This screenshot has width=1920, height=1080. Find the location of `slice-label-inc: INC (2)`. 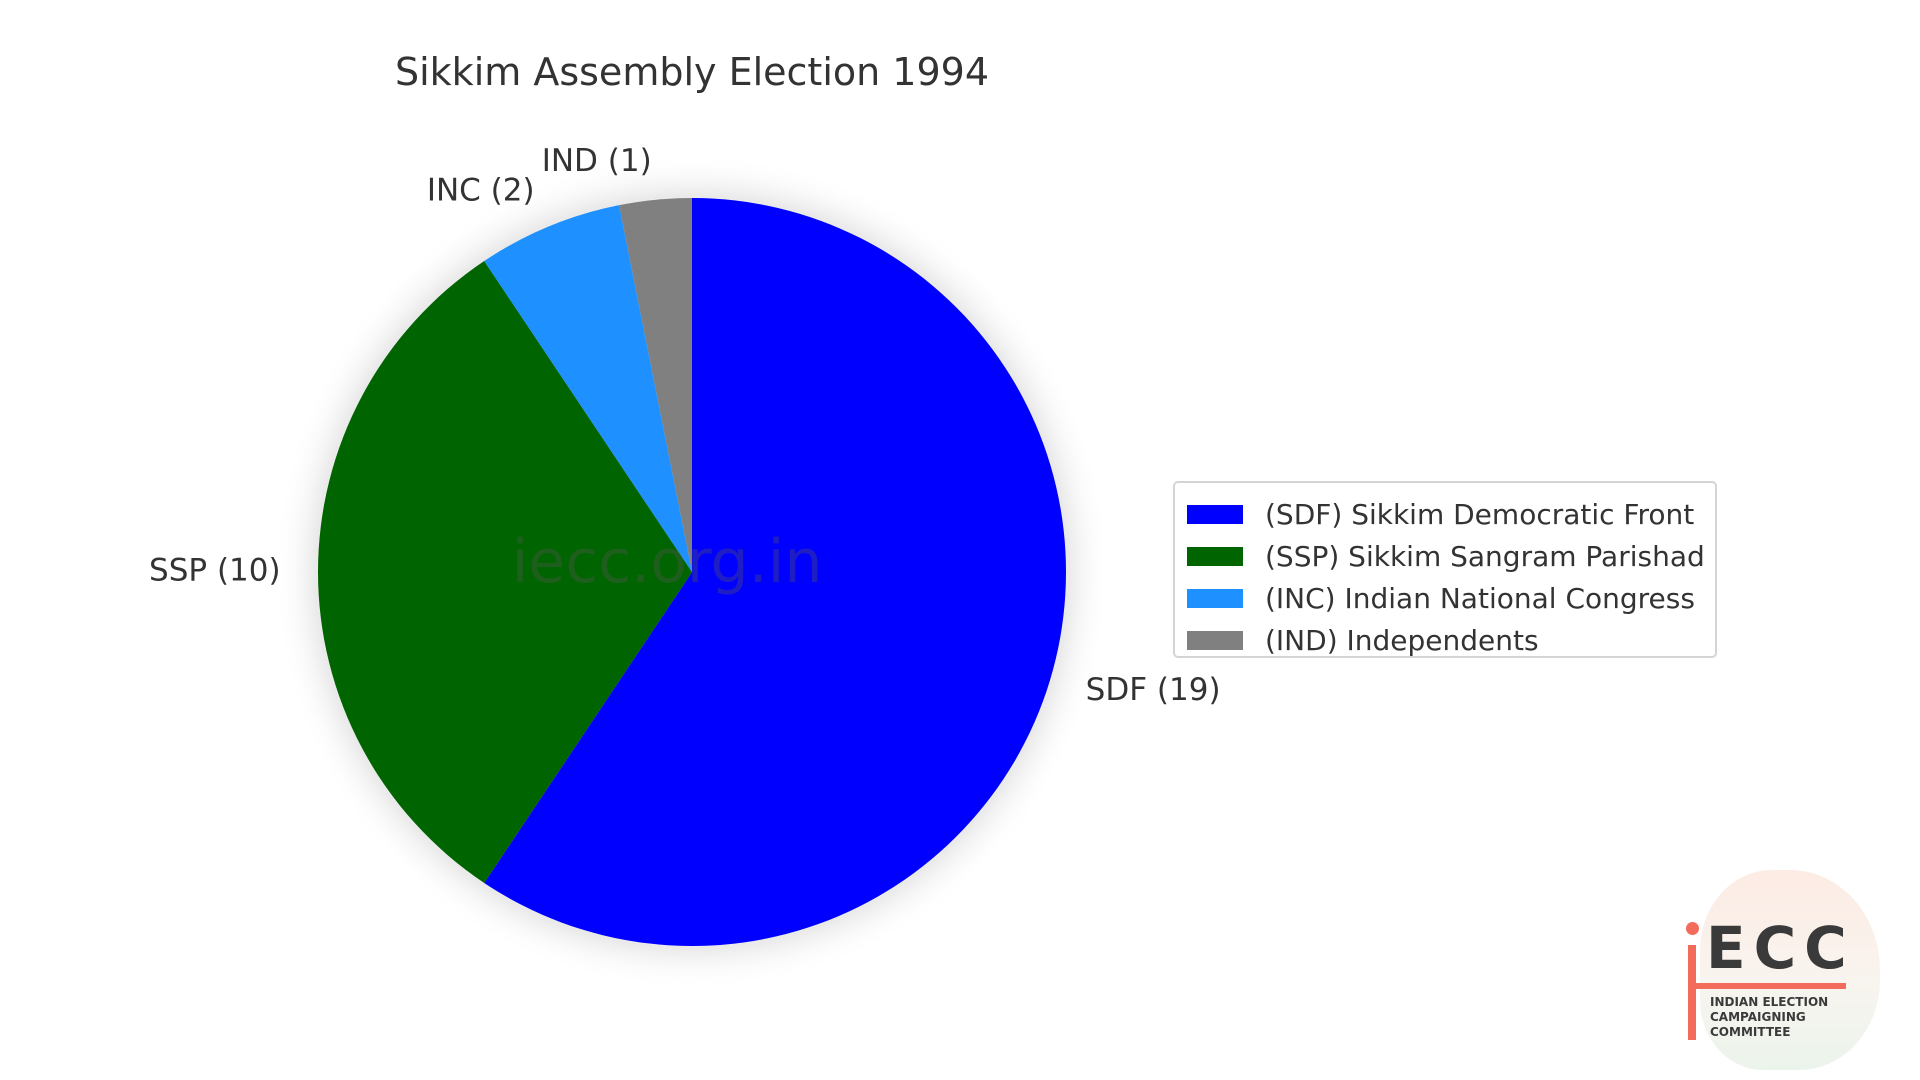

slice-label-inc: INC (2) is located at coordinates (481, 190).